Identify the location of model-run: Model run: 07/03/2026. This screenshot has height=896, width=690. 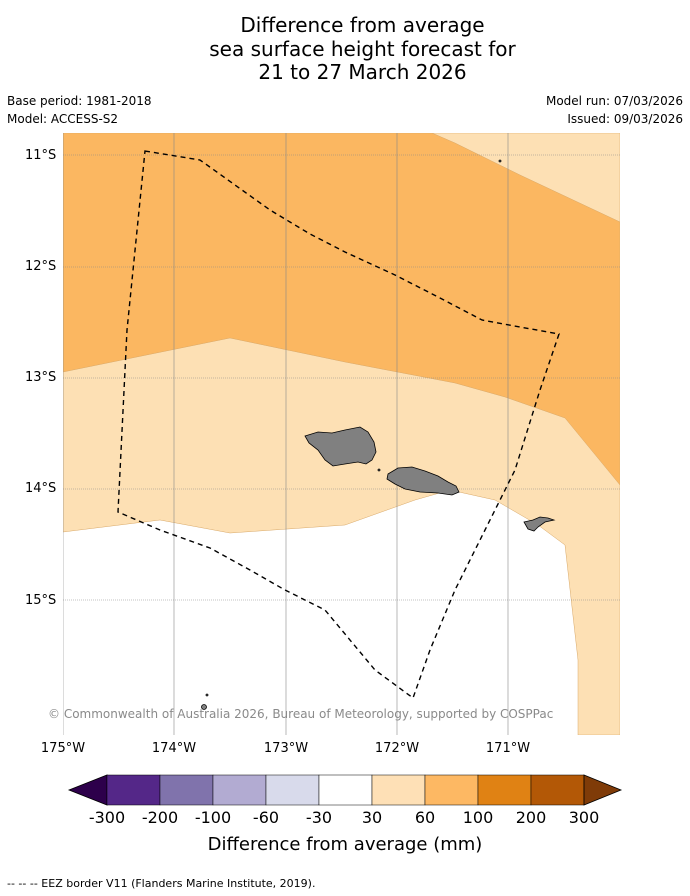
(614, 101).